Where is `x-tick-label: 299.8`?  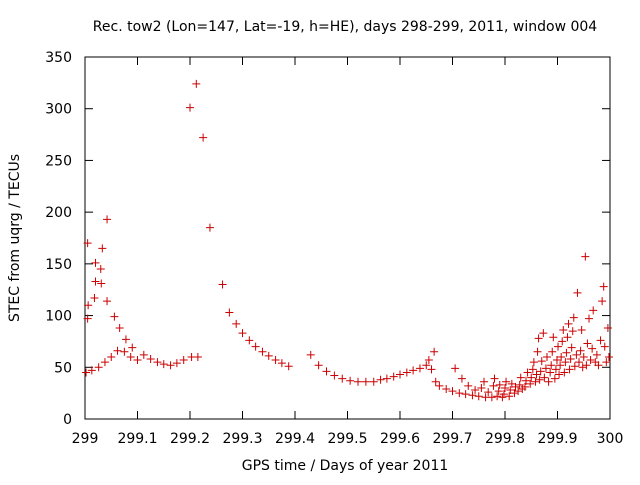
x-tick-label: 299.8 is located at coordinates (505, 439).